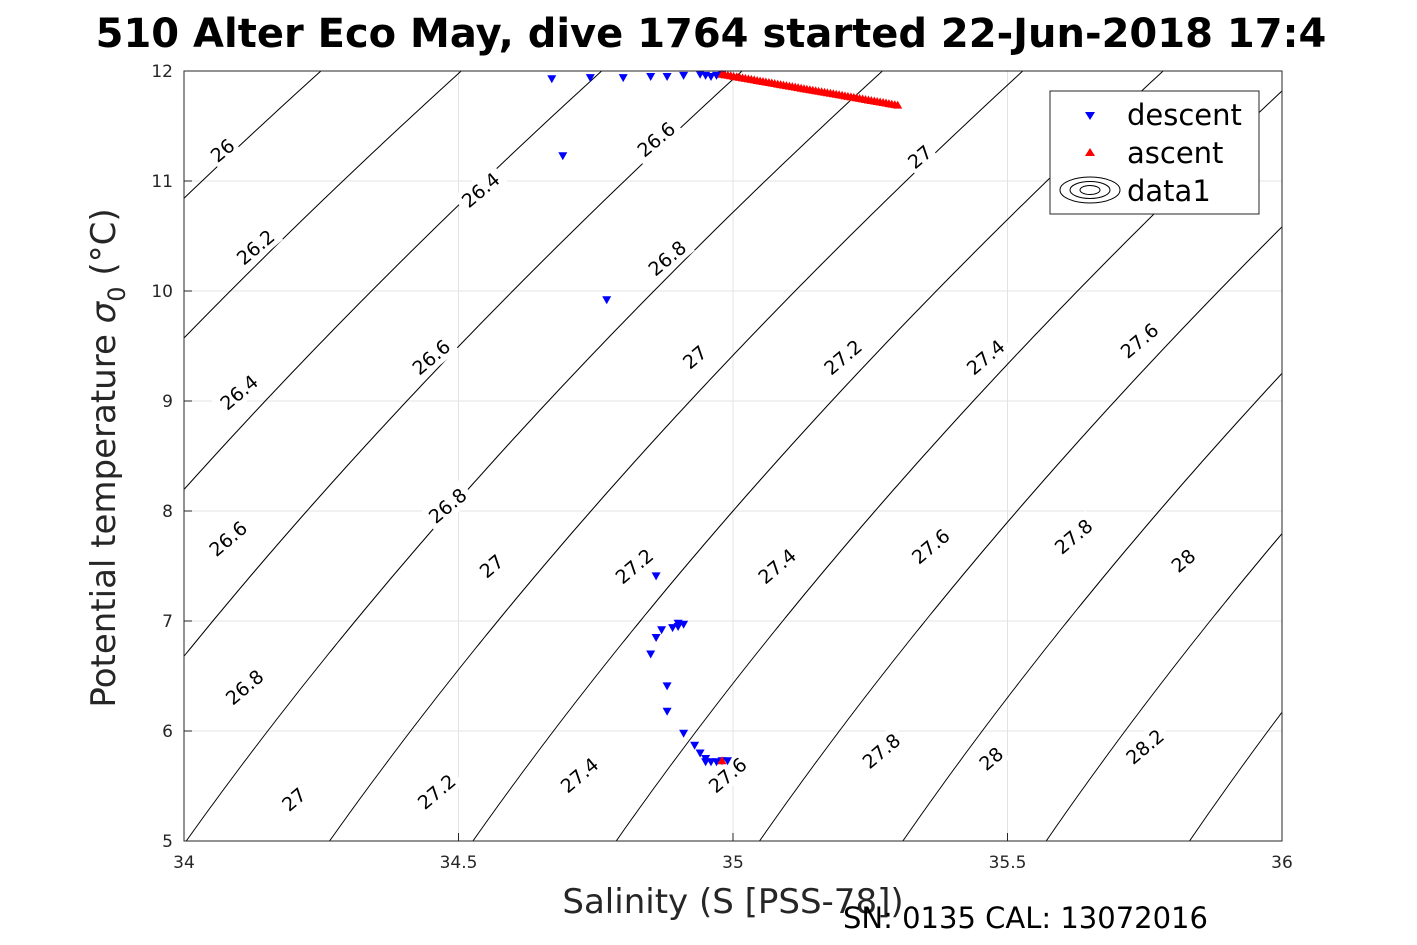 The height and width of the screenshot is (945, 1417). Describe the element at coordinates (184, 863) in the screenshot. I see `x-tick-label: 34` at that location.